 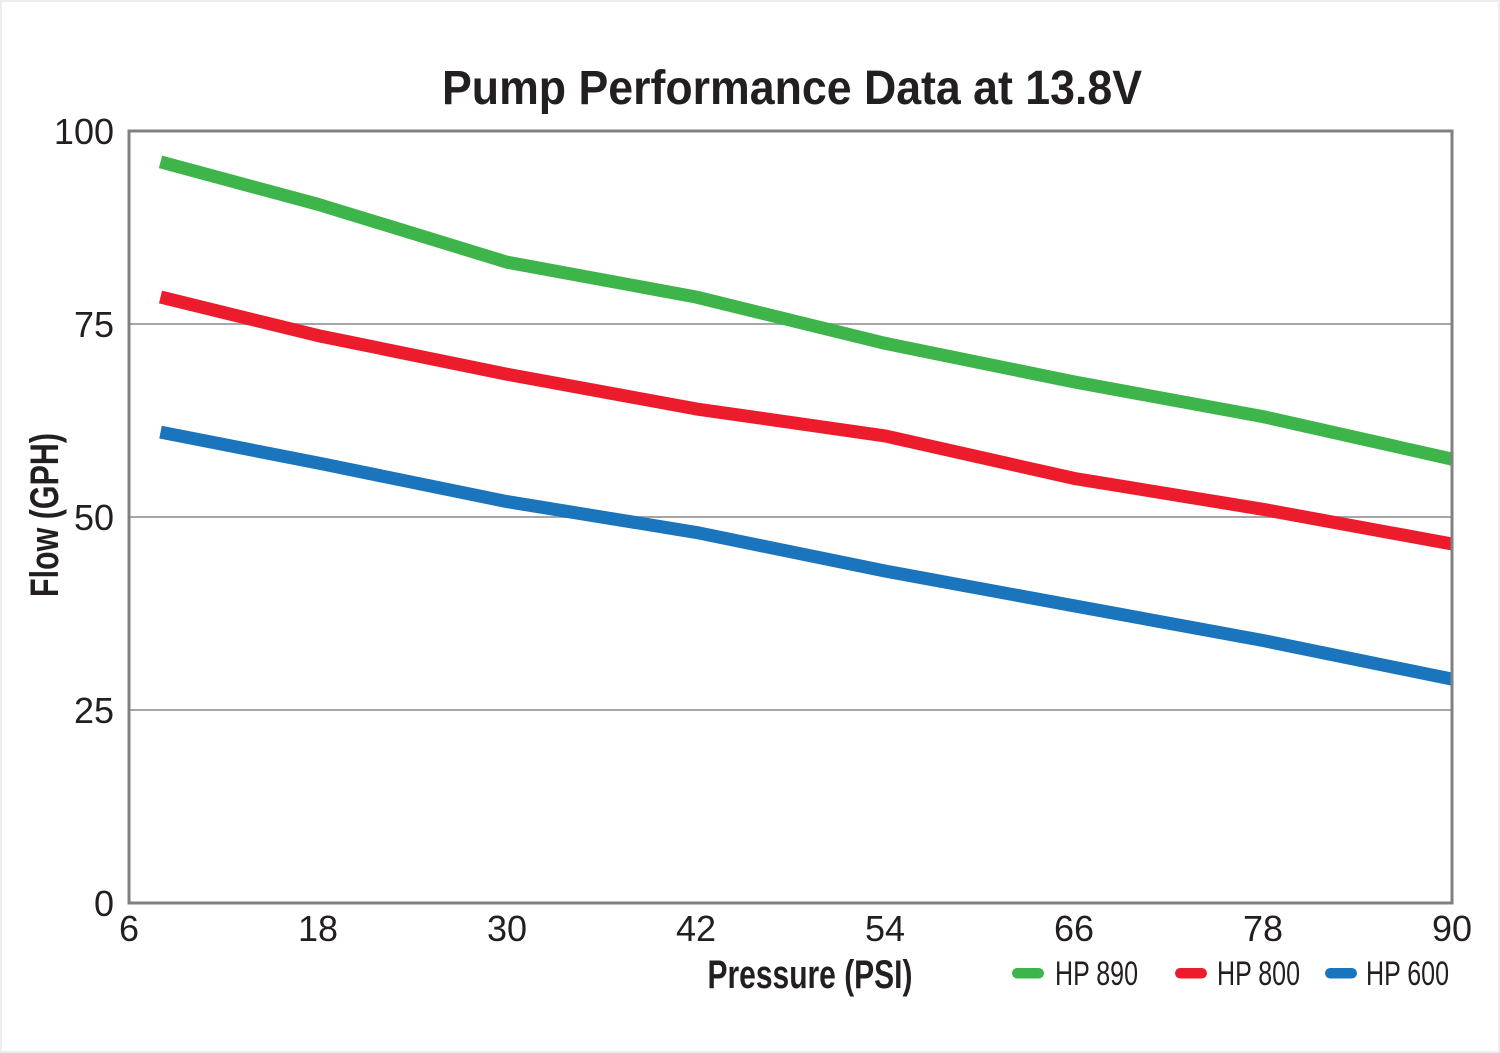 What do you see at coordinates (129, 928) in the screenshot?
I see `x-tick-6: 6` at bounding box center [129, 928].